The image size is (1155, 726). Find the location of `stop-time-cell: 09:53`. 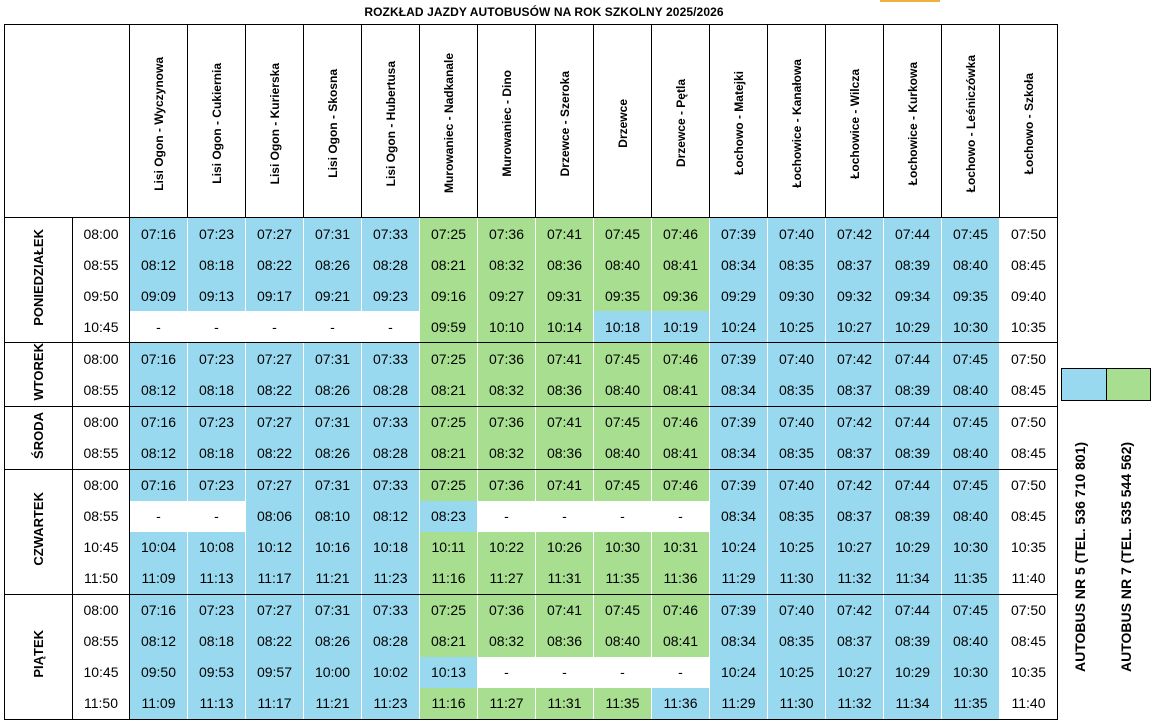

stop-time-cell: 09:53 is located at coordinates (216, 672).